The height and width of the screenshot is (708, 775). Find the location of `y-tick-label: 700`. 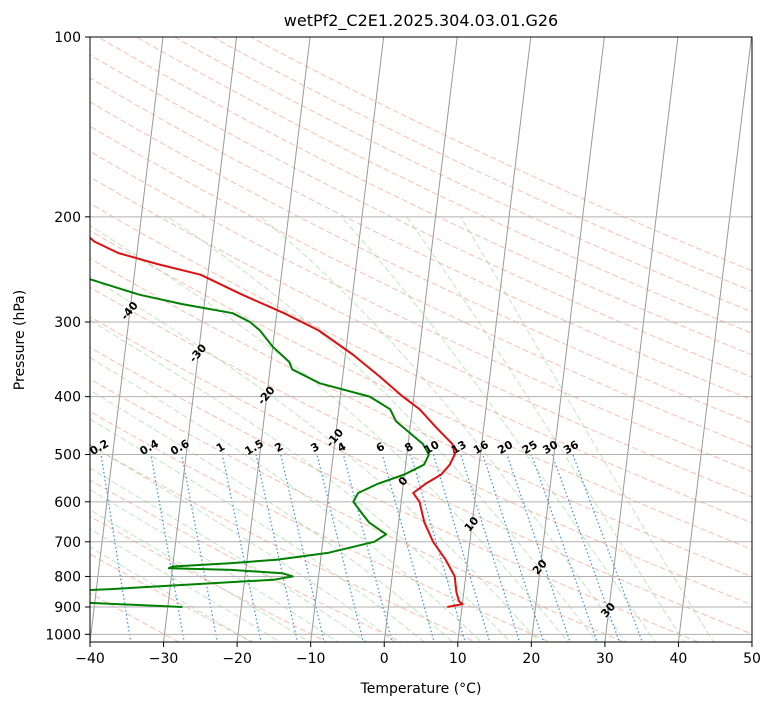

y-tick-label: 700 is located at coordinates (67, 543).